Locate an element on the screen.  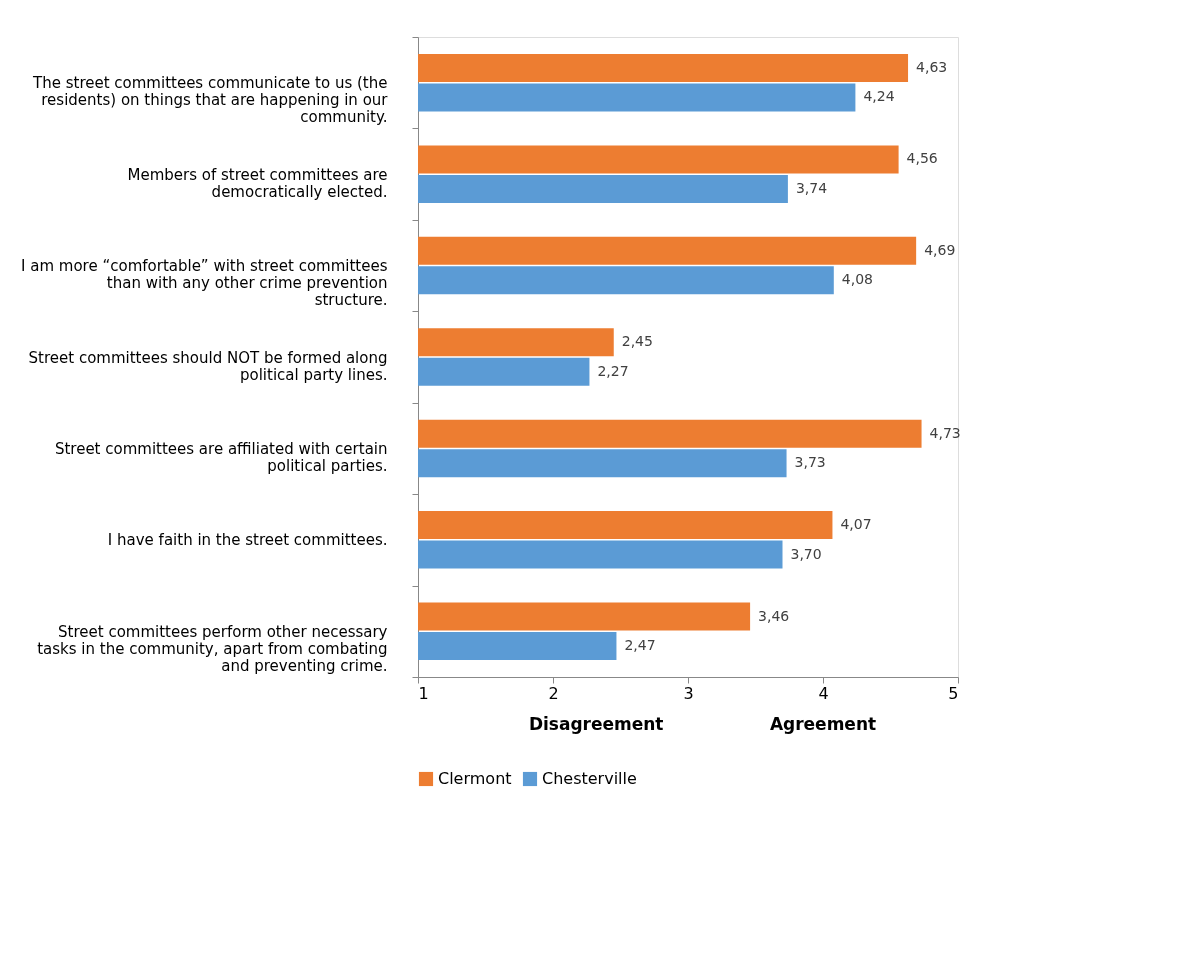
data-label: 2,27 is located at coordinates (613, 370).